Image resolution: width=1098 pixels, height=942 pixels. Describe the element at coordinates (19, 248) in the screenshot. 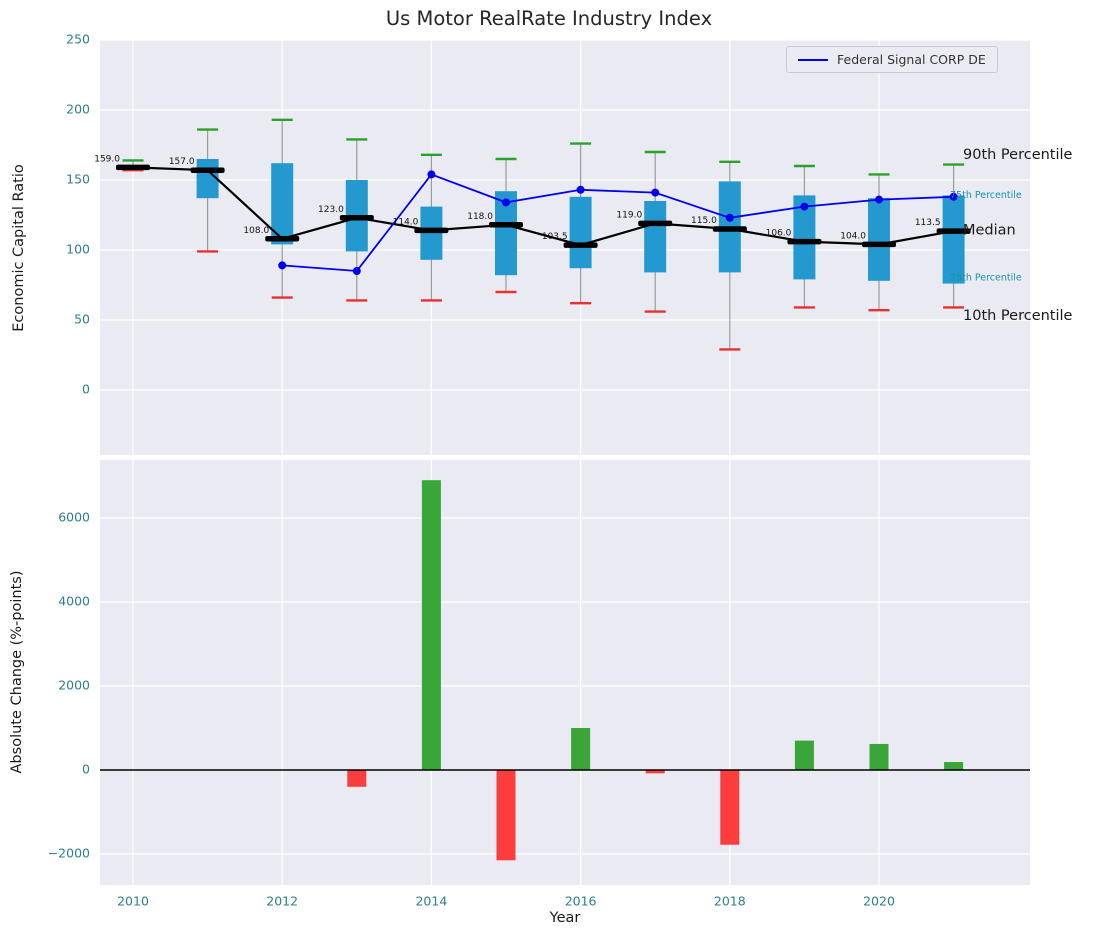

I see `top-y-axis-label: Economic Capital Ratio` at that location.